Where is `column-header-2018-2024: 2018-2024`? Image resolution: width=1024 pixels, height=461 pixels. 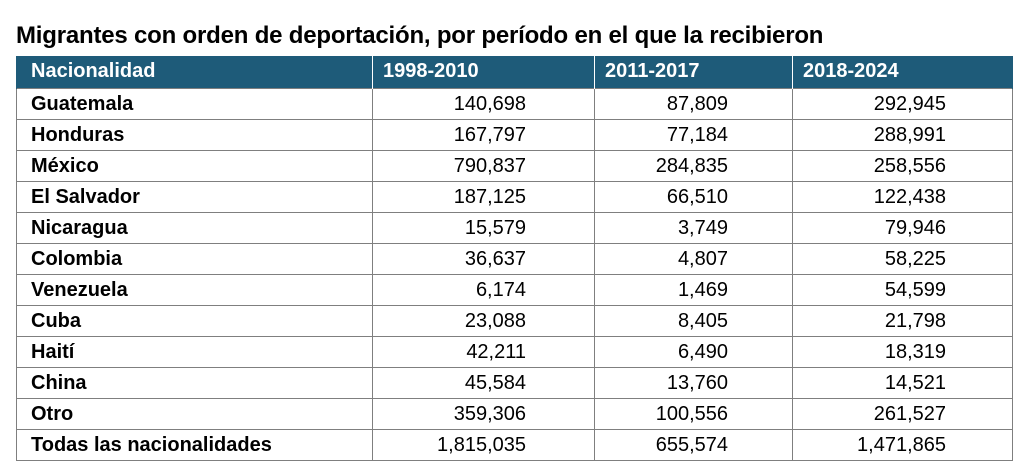
column-header-2018-2024: 2018-2024 is located at coordinates (902, 72).